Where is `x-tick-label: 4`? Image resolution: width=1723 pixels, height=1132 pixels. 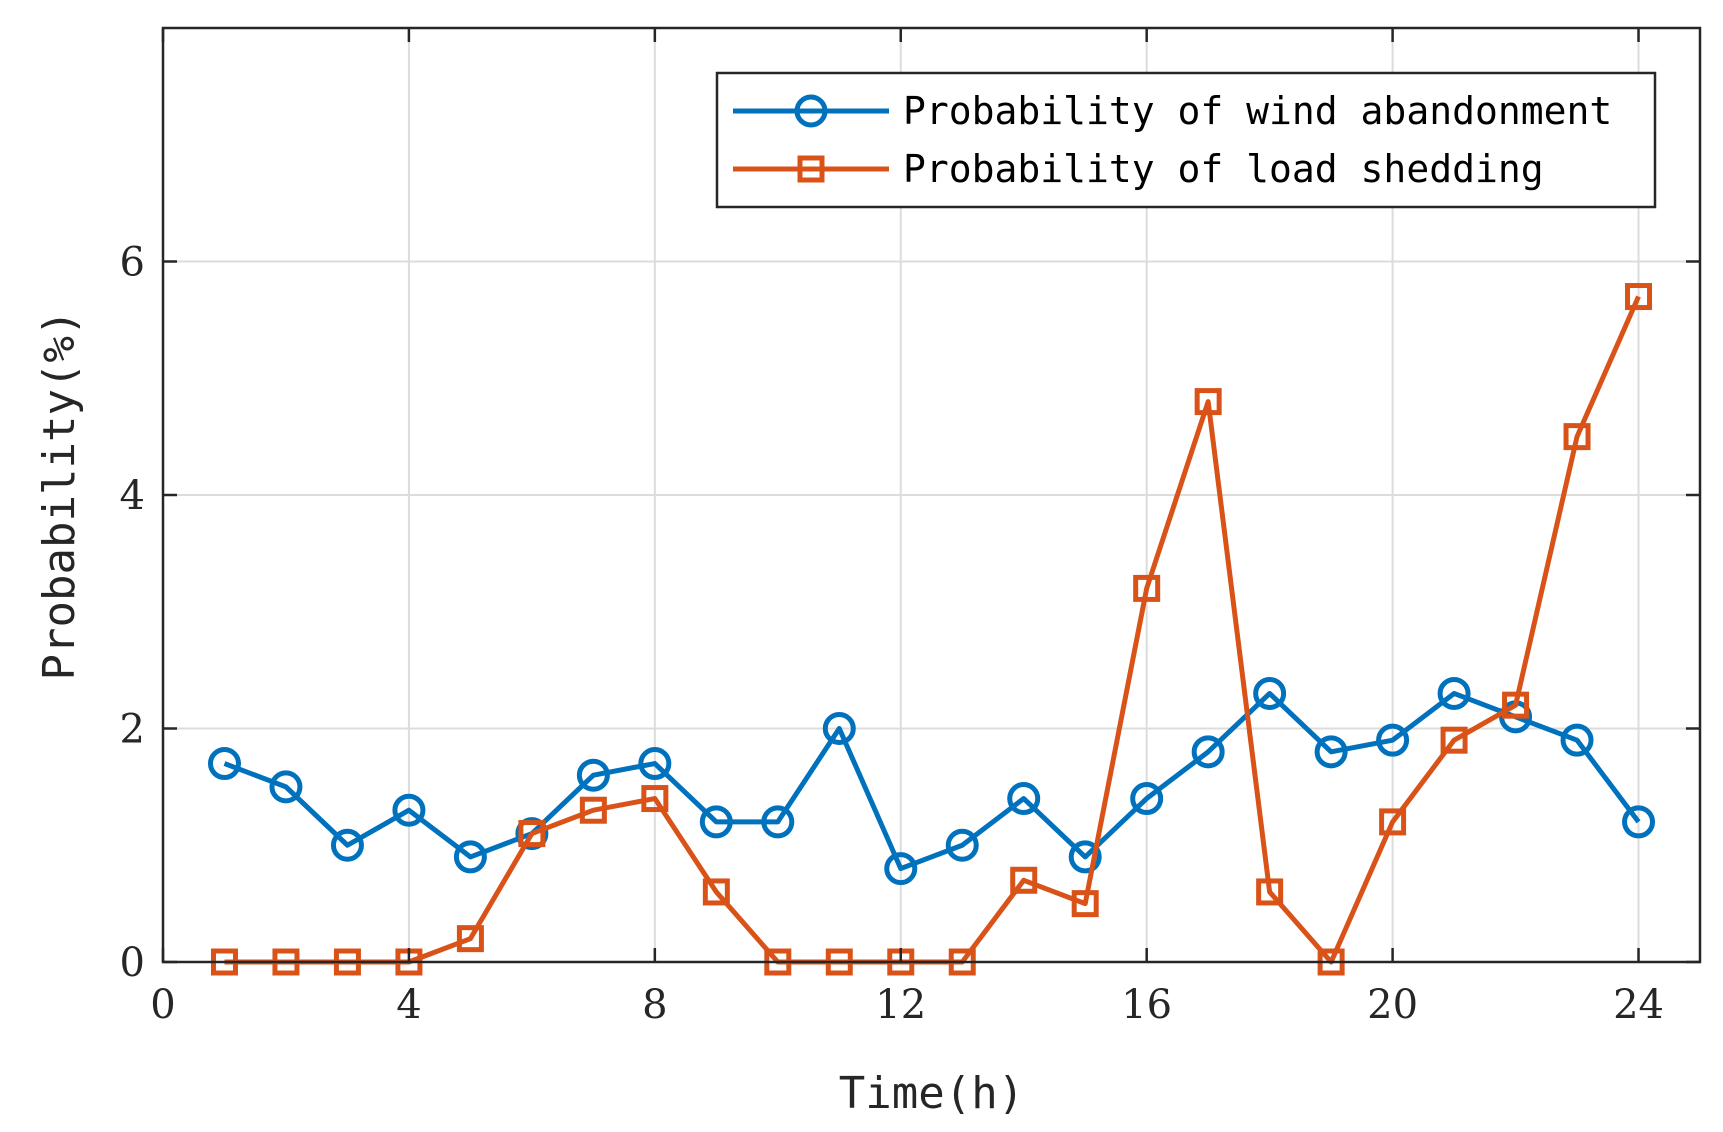
x-tick-label: 4 is located at coordinates (408, 1005).